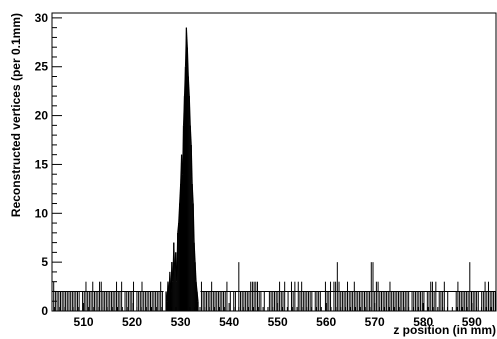 This screenshot has height=339, width=497. Describe the element at coordinates (42, 67) in the screenshot. I see `y-tick-label: 25` at that location.